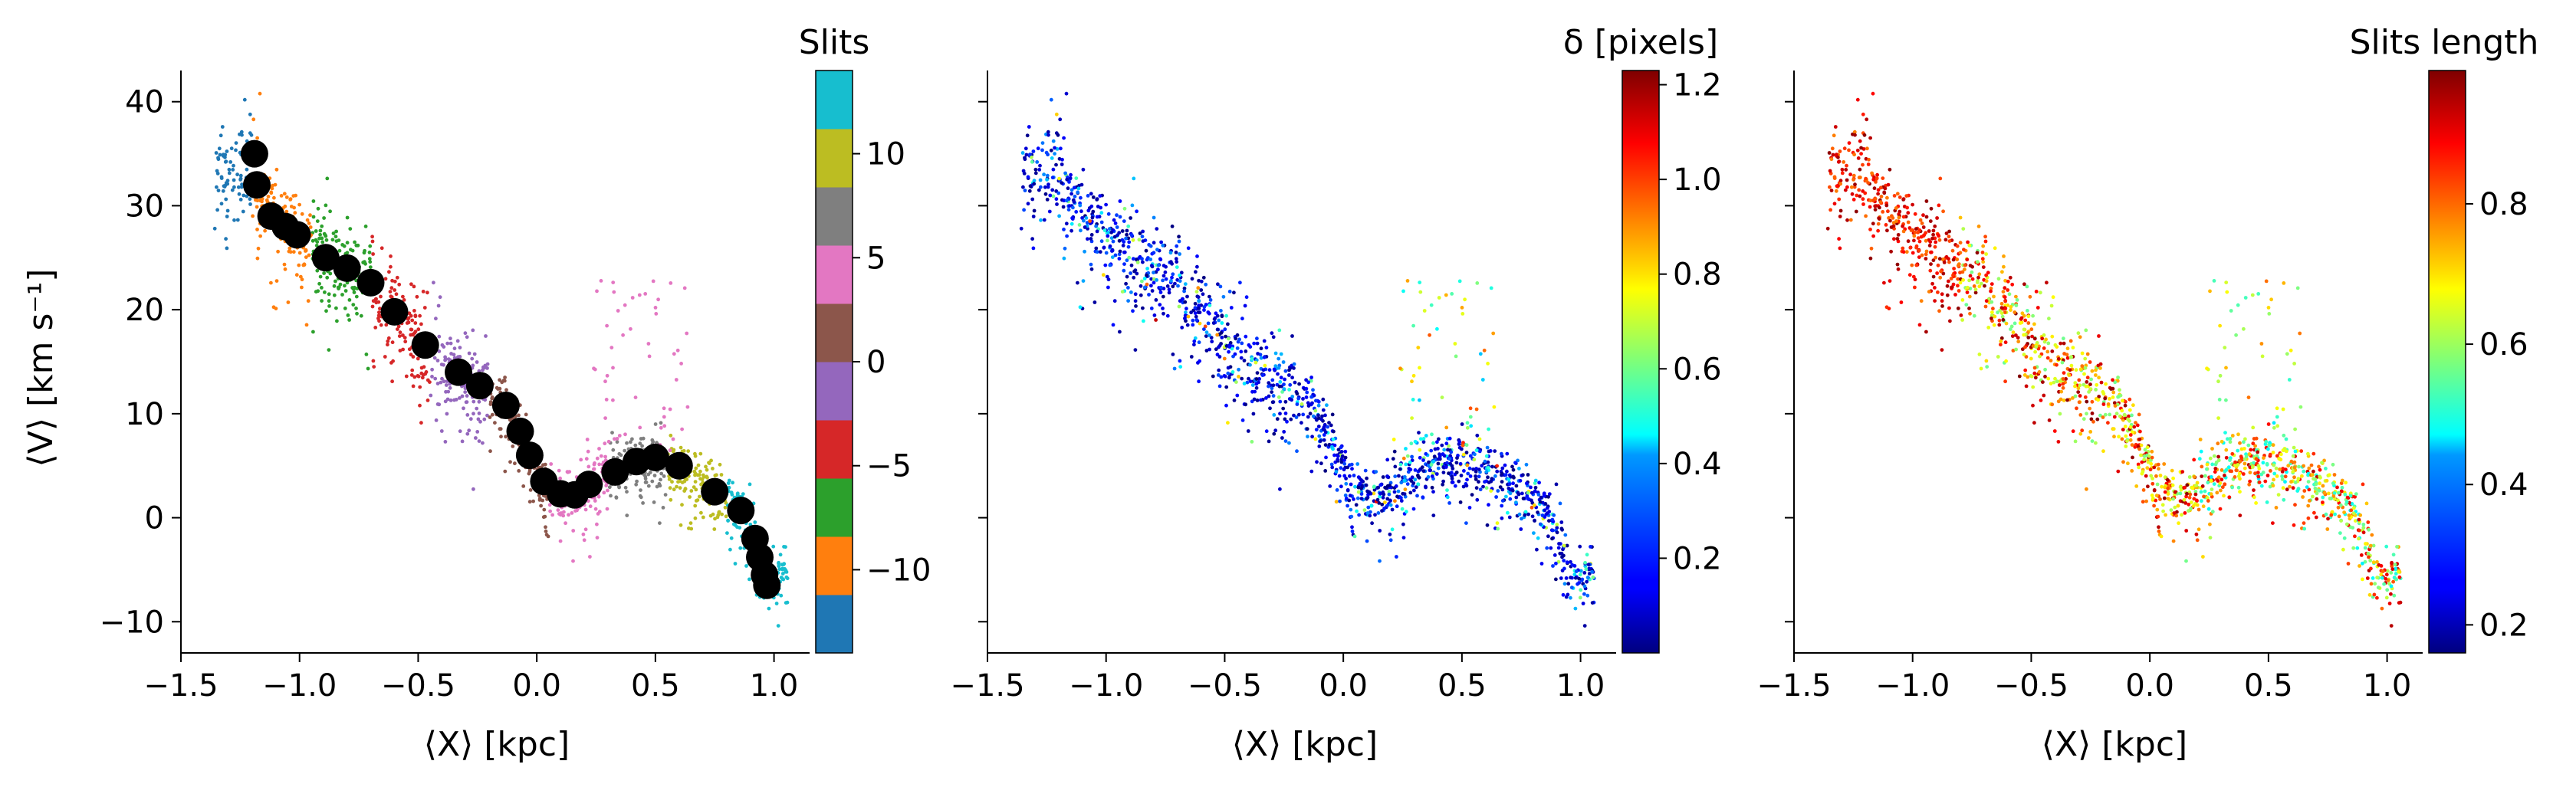  Describe the element at coordinates (615, 472) in the screenshot. I see `ridge-marker` at that location.